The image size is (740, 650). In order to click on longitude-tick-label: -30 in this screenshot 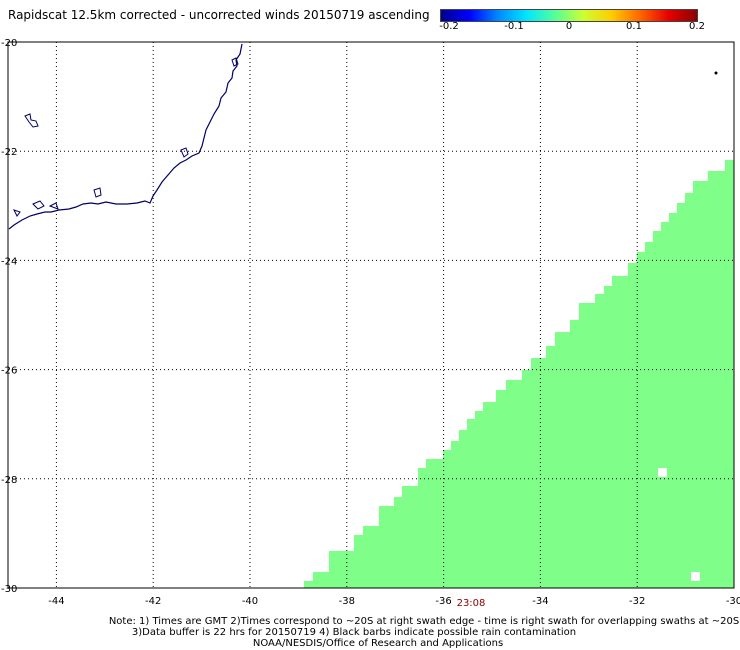, I will do `click(733, 601)`.